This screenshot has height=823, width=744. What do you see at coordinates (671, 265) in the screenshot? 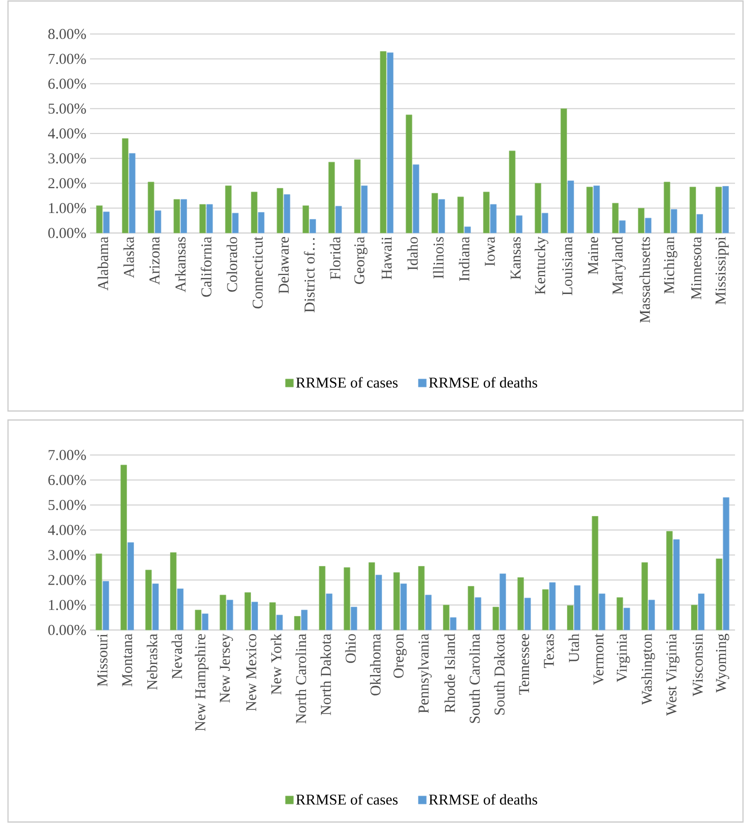
I see `x-tick-label: Michigan` at bounding box center [671, 265].